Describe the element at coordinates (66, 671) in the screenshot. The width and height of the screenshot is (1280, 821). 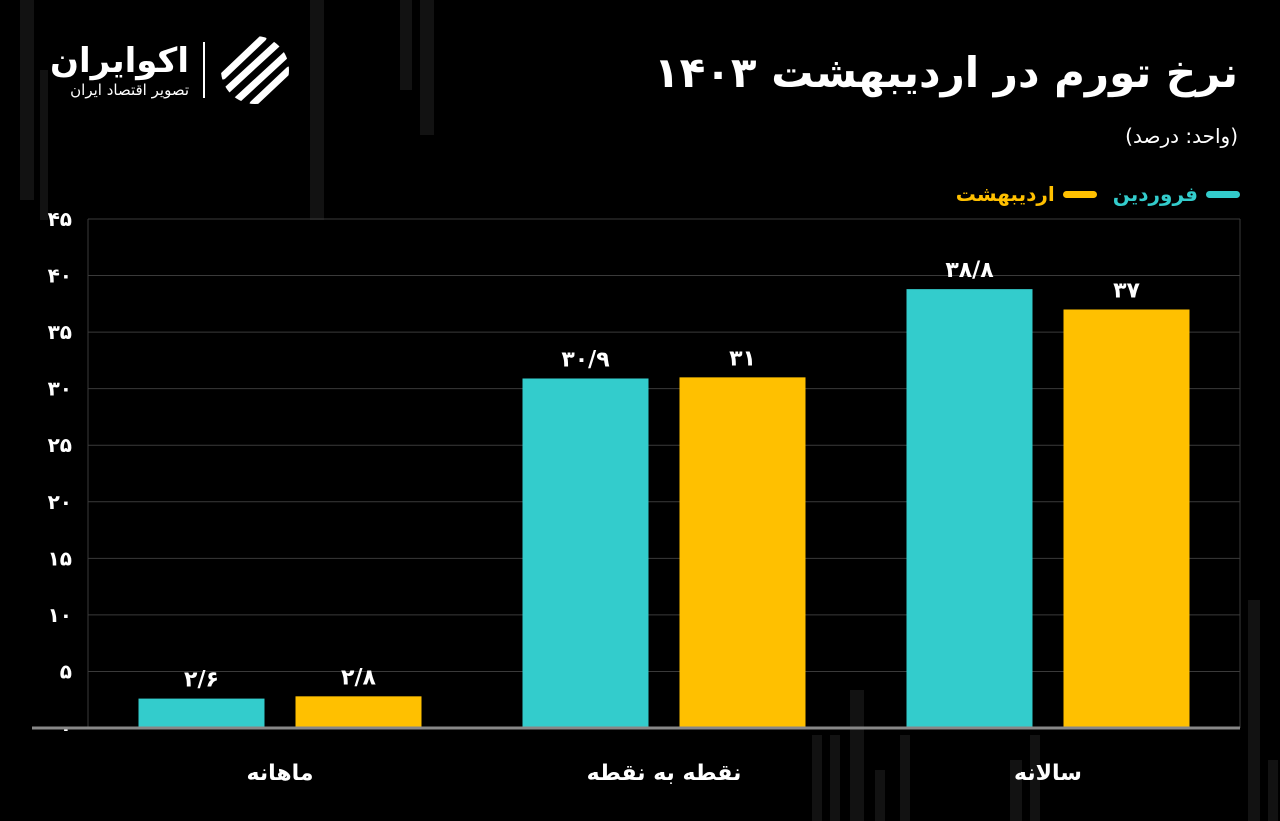
I see `y-tick-label: ۵` at that location.